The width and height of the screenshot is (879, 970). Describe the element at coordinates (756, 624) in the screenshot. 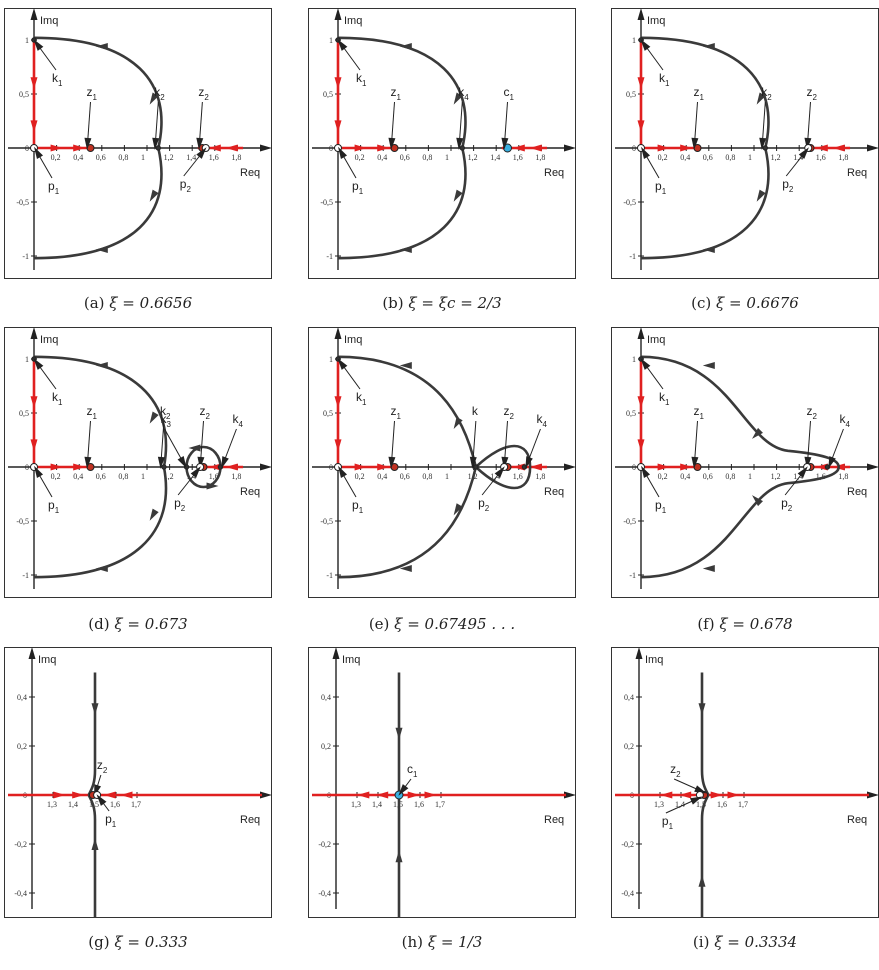

I see `caption-expression: ξ = 0.678` at that location.